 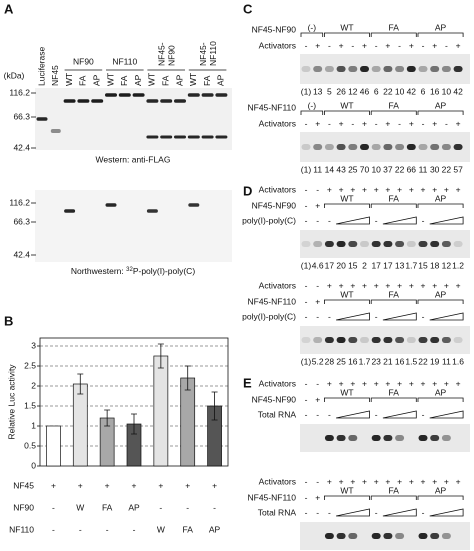 I want to click on axis-unit: (kDa), so click(x=14, y=75).